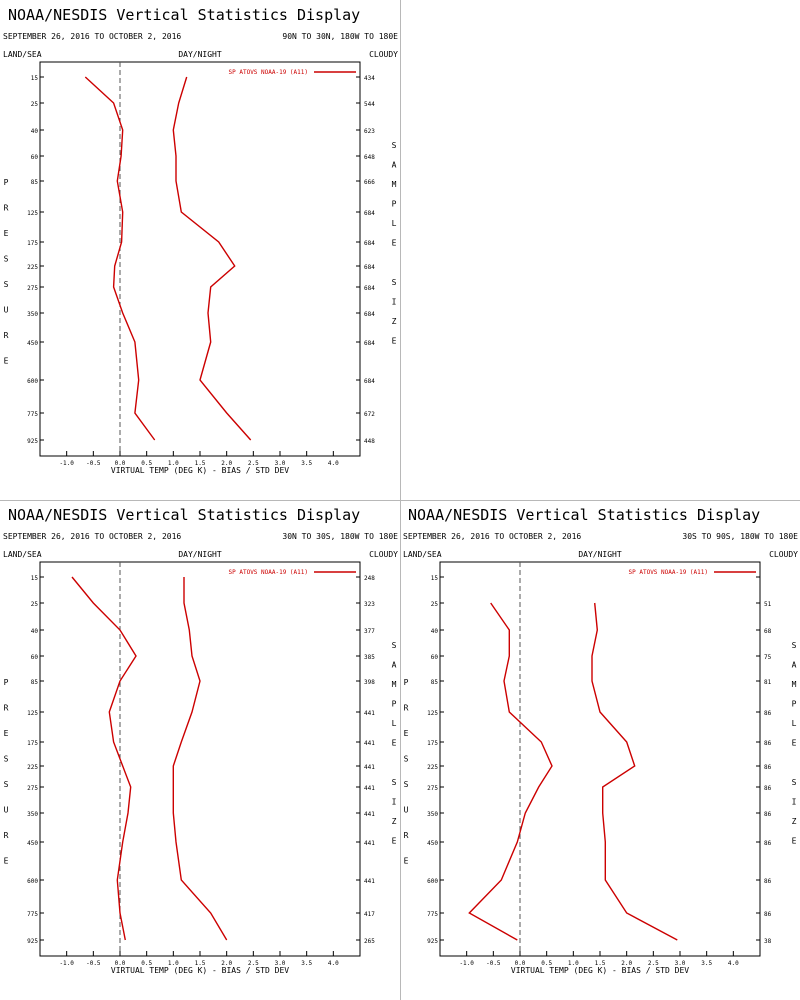  What do you see at coordinates (394, 321) in the screenshot?
I see `sample-axis-letter: Z` at bounding box center [394, 321].